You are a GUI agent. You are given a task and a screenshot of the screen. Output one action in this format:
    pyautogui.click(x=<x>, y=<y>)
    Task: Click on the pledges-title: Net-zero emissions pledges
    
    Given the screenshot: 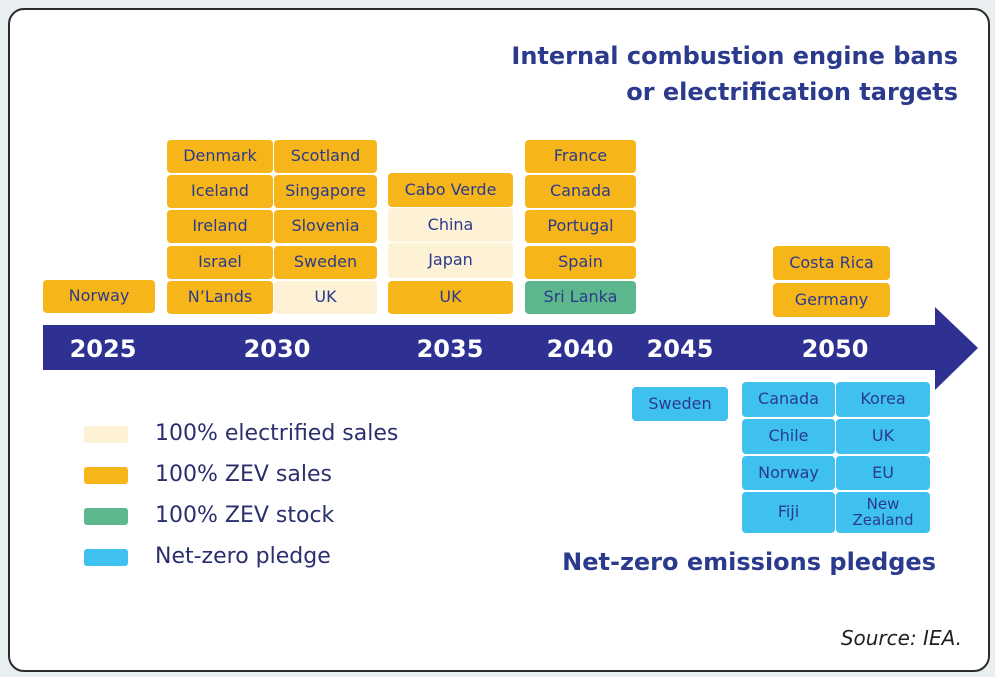 What is the action you would take?
    pyautogui.click(x=749, y=562)
    